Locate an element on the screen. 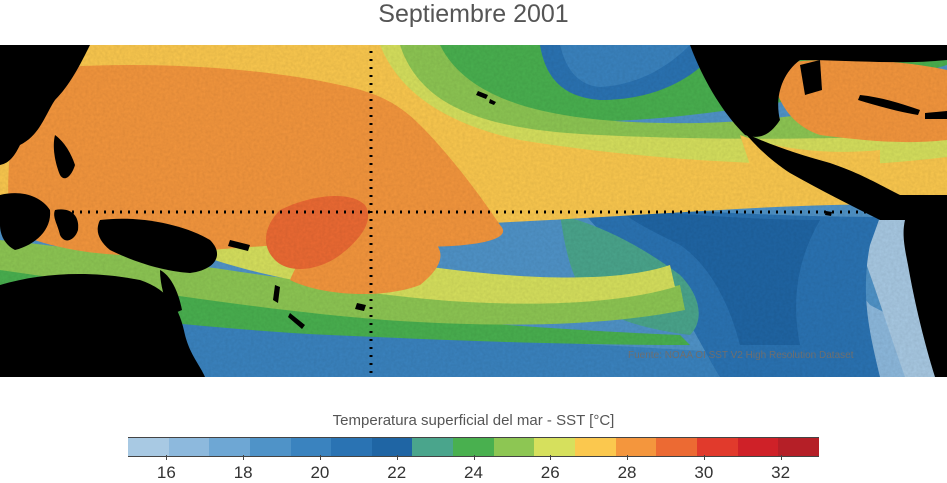 The image size is (947, 483). colorbar-tick-label: 32 is located at coordinates (781, 472).